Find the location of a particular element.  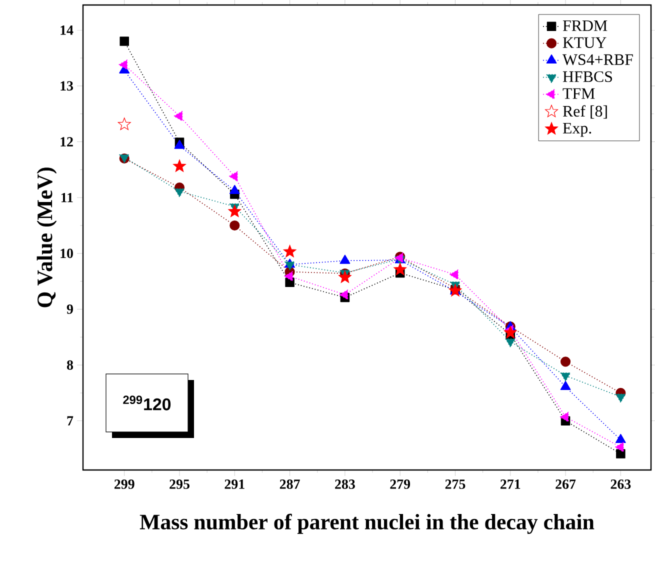

legend-label: KTUY is located at coordinates (584, 42).